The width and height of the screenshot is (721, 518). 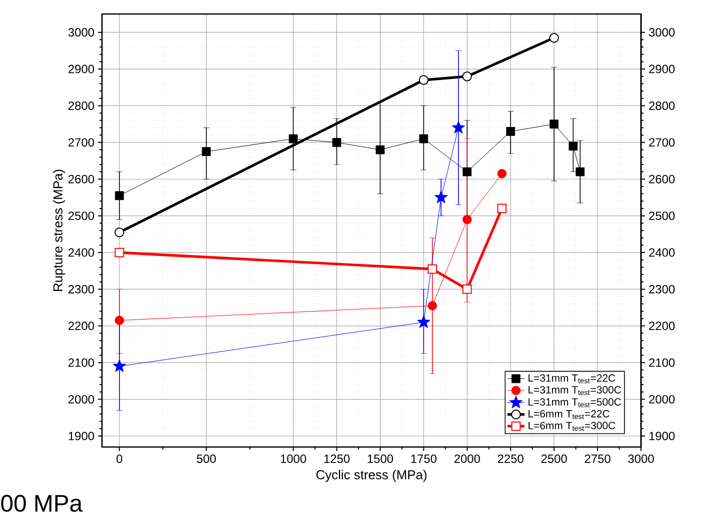 What do you see at coordinates (662, 436) in the screenshot?
I see `y2-tick-label: 1900` at bounding box center [662, 436].